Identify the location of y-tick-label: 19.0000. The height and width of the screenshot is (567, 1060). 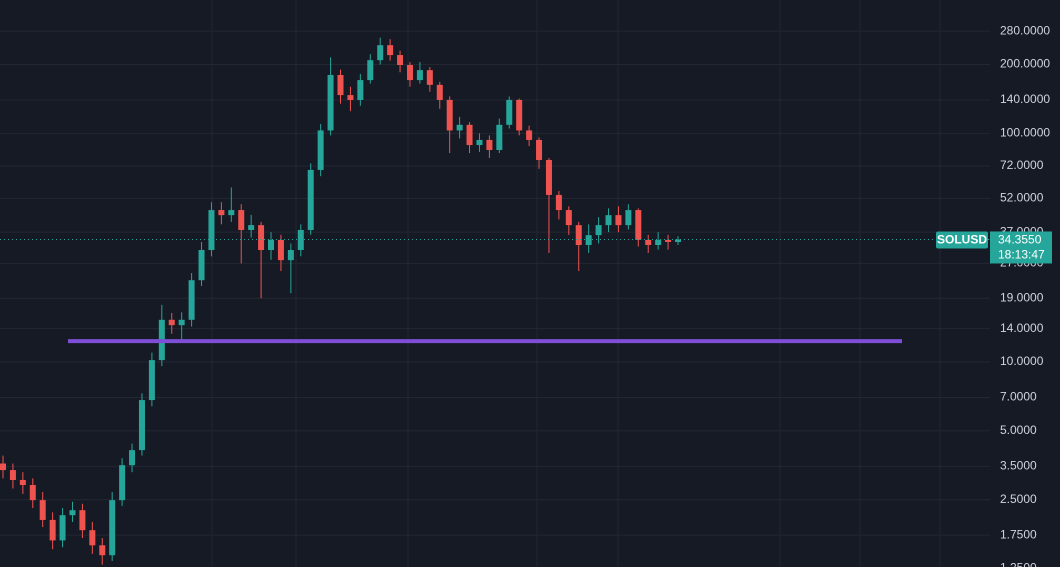
(1022, 297).